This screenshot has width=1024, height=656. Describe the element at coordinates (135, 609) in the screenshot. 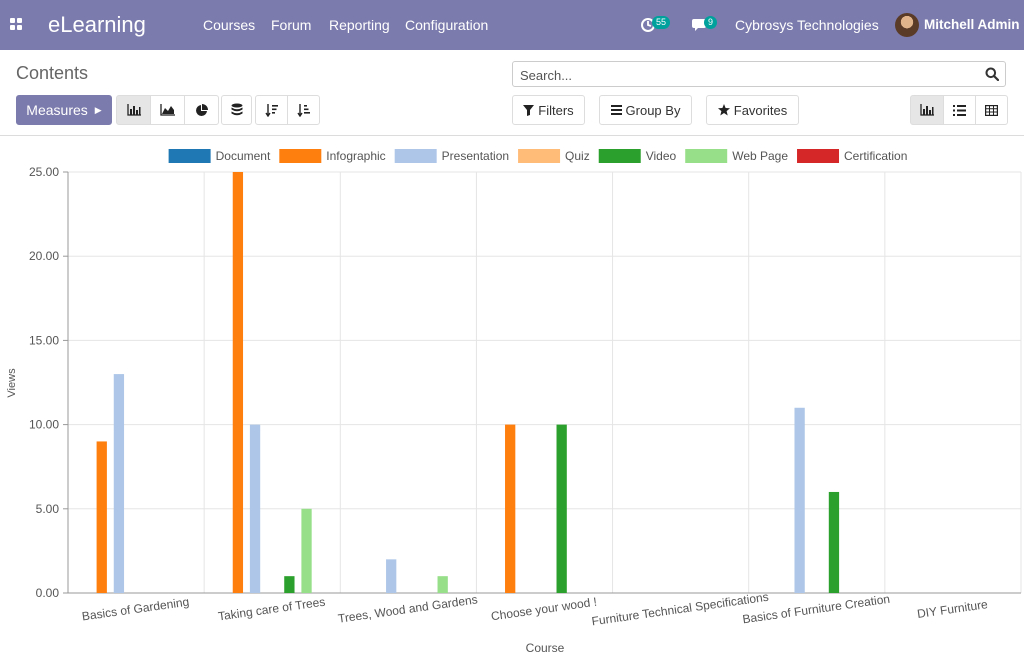

I see `x-tick-label: Basics of Gardening` at that location.